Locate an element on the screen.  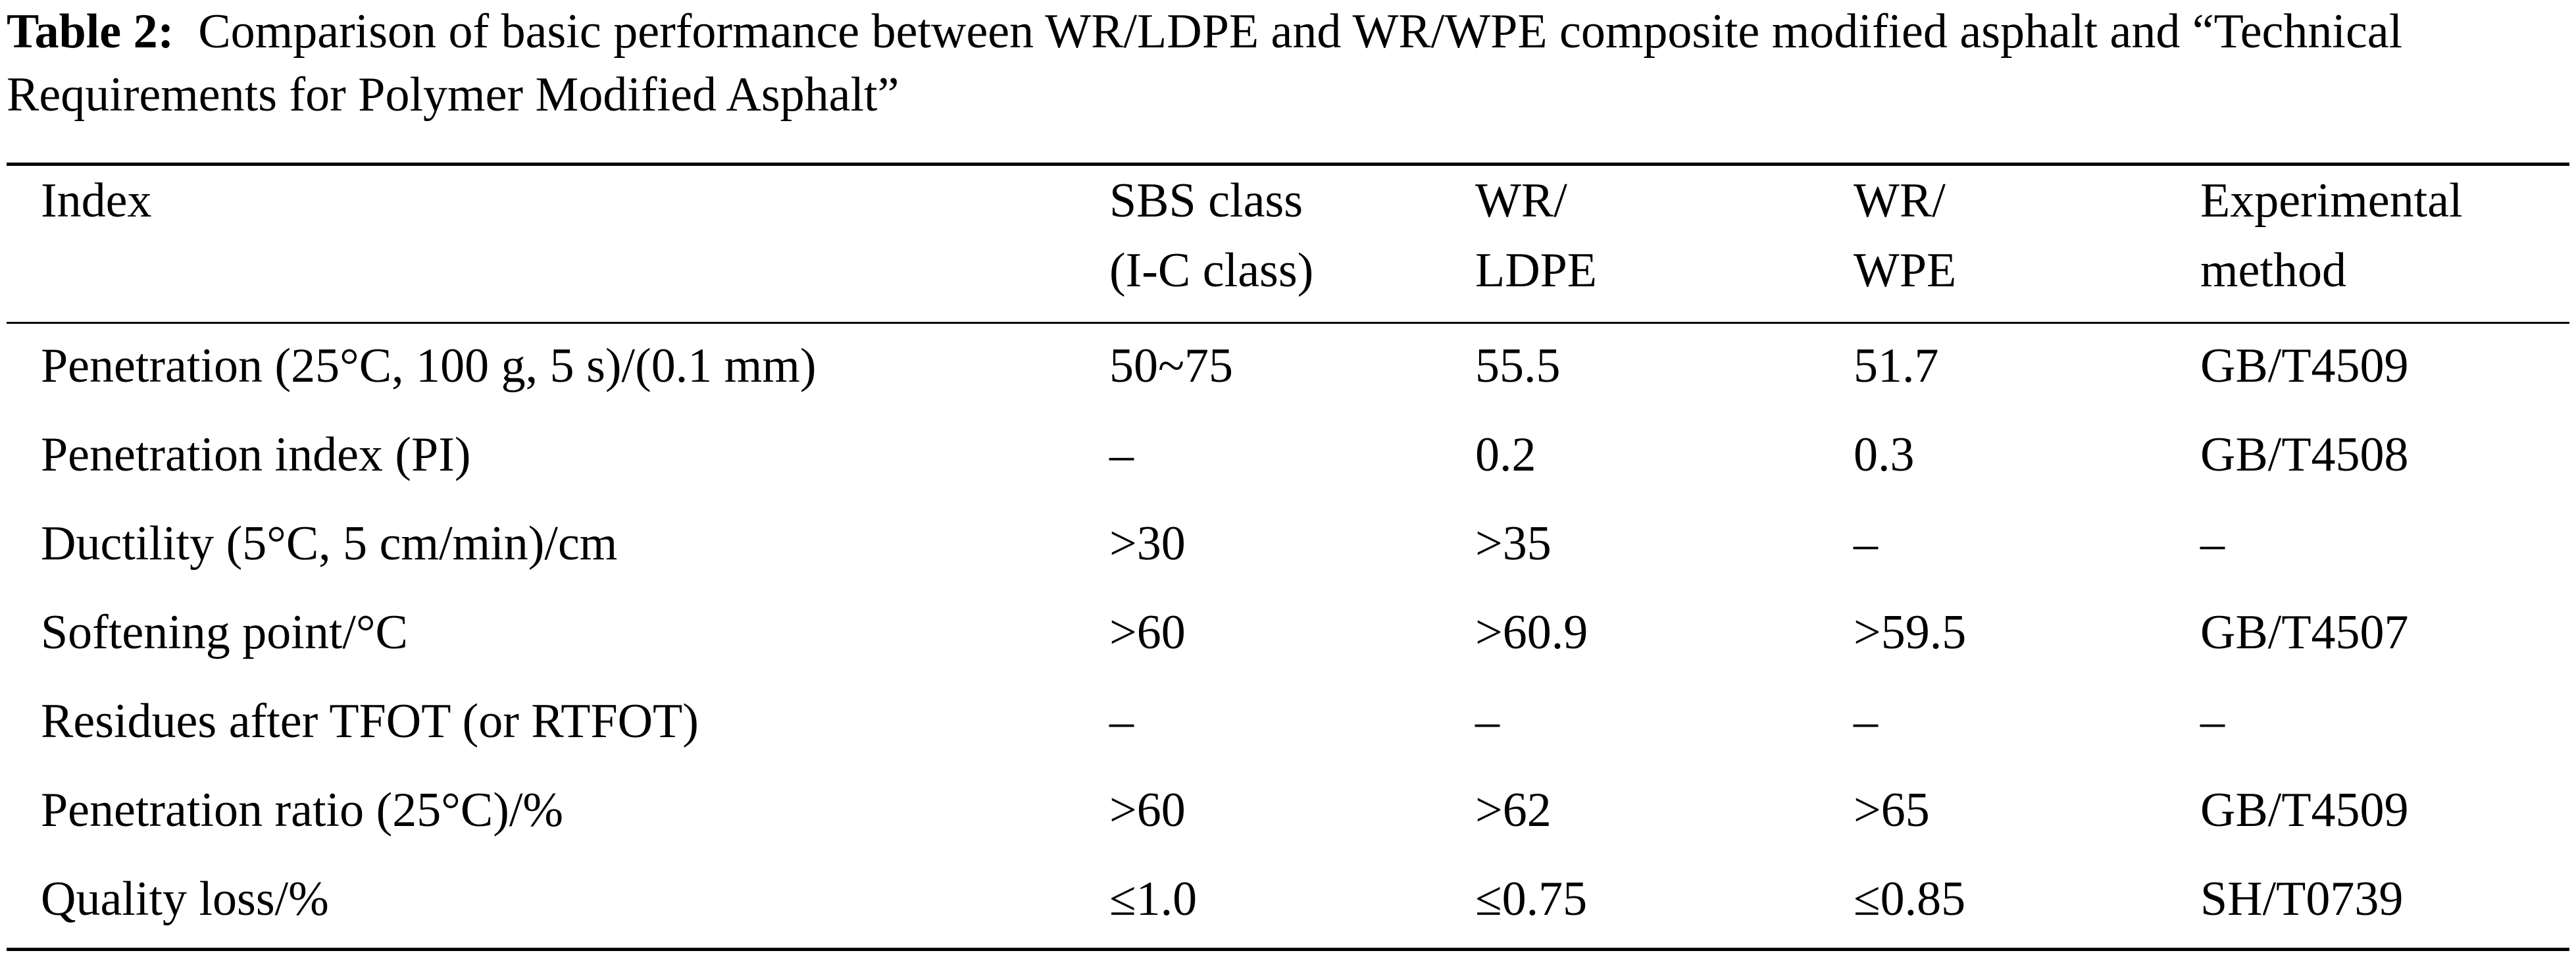
table-row: Ductility (5°C, 5 cm/min)/cm >30 >35 – – is located at coordinates (1288, 544).